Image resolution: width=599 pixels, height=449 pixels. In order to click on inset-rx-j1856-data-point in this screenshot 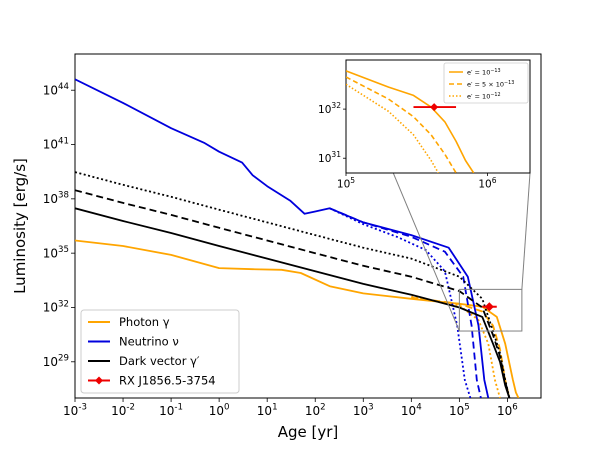, I will do `click(435, 107)`.